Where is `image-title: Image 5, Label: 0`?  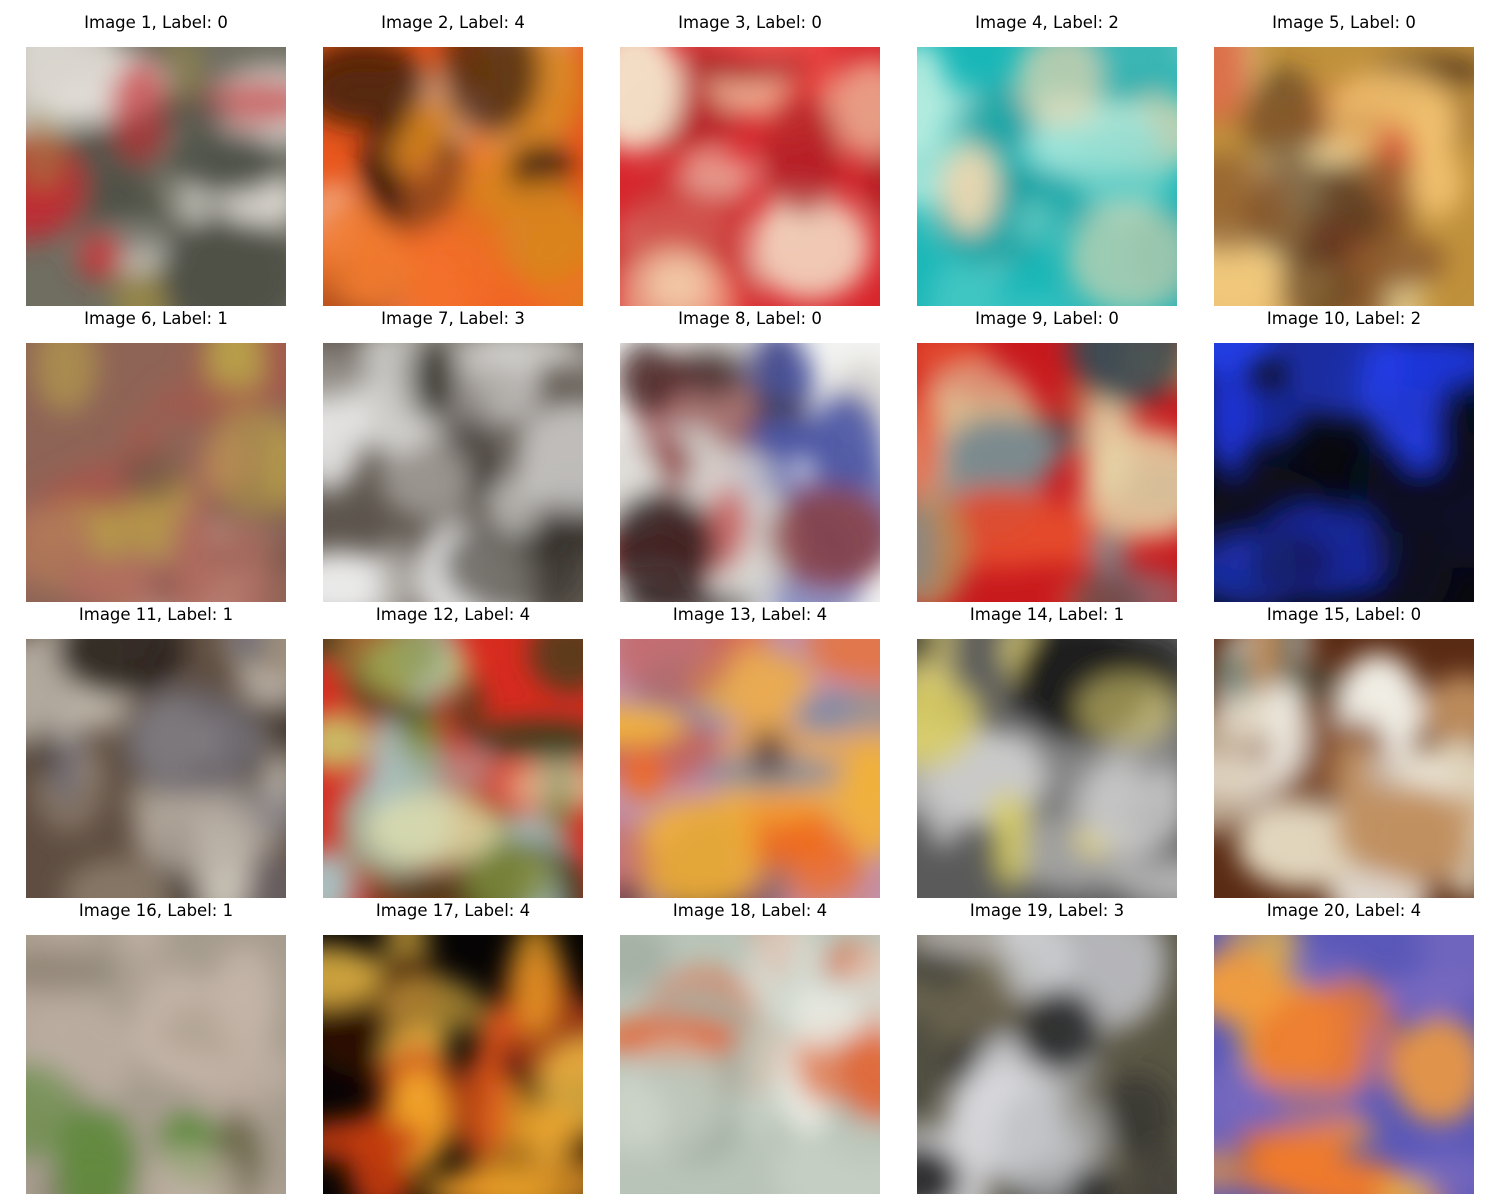
image-title: Image 5, Label: 0 is located at coordinates (1344, 22).